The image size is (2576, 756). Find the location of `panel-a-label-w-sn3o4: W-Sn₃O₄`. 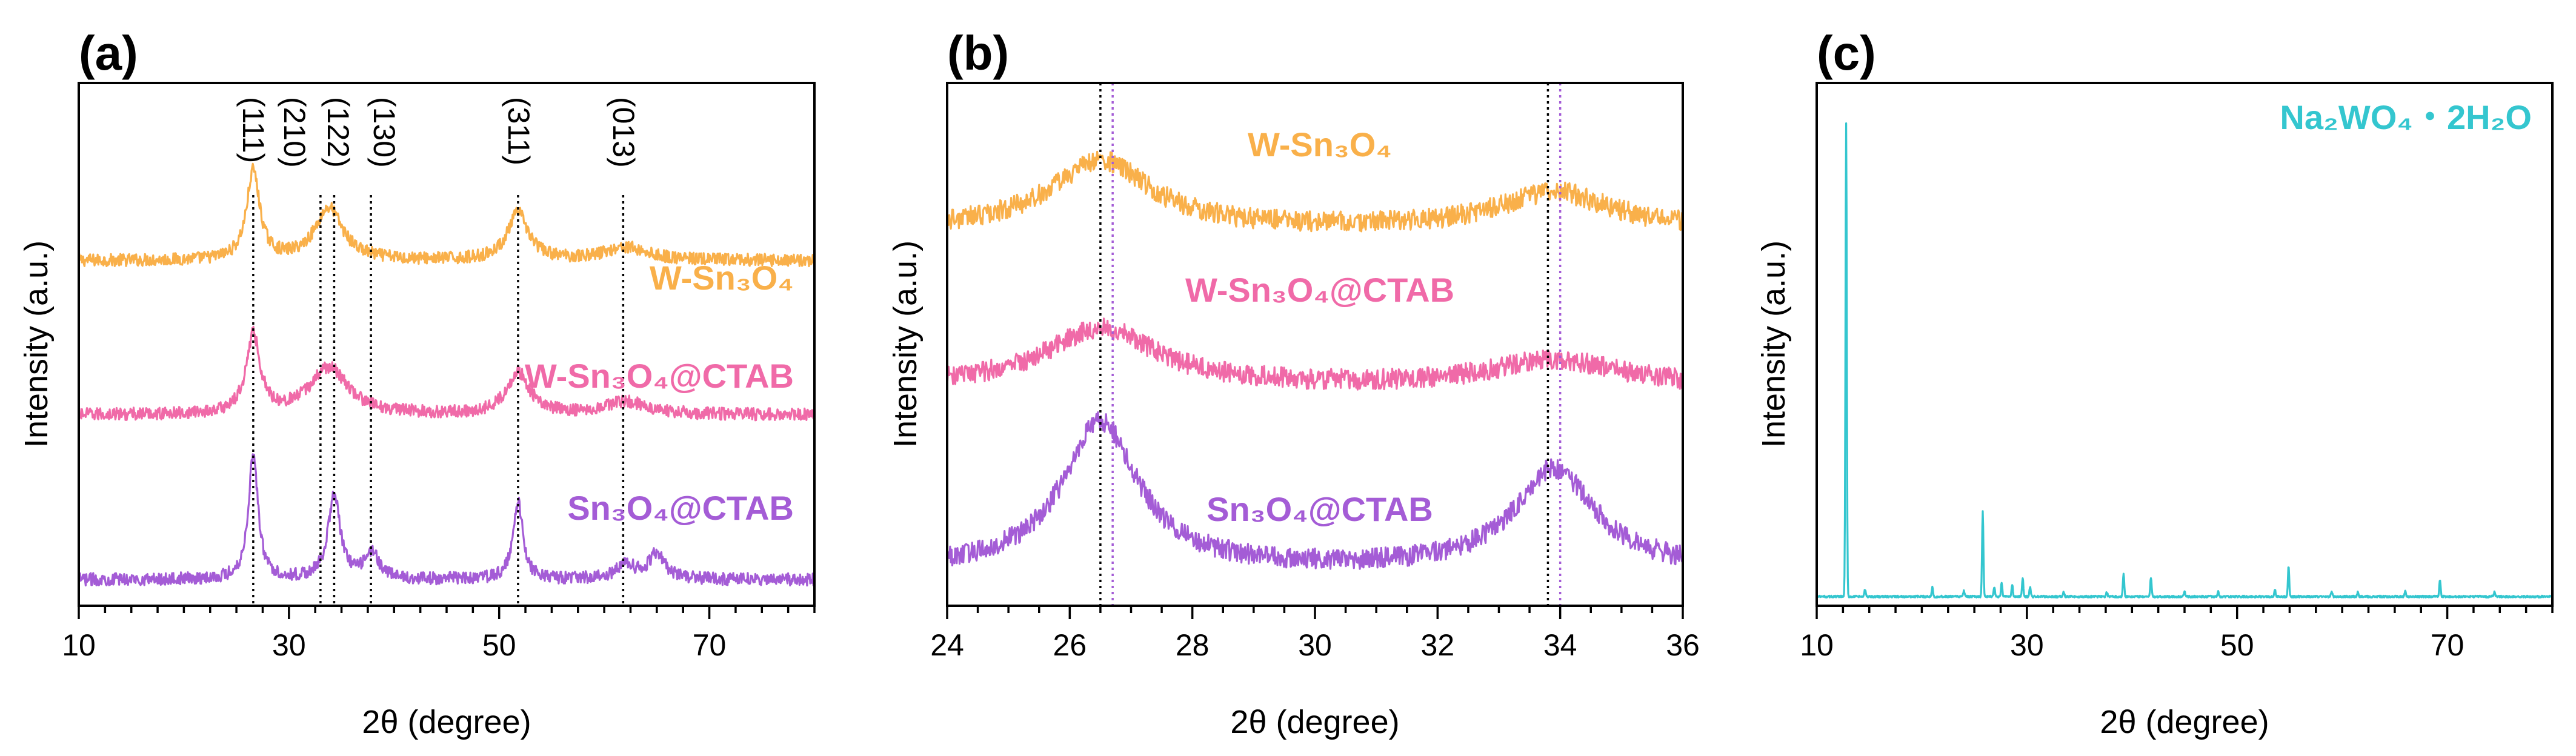

panel-a-label-w-sn3o4: W-Sn₃O₄ is located at coordinates (722, 278).